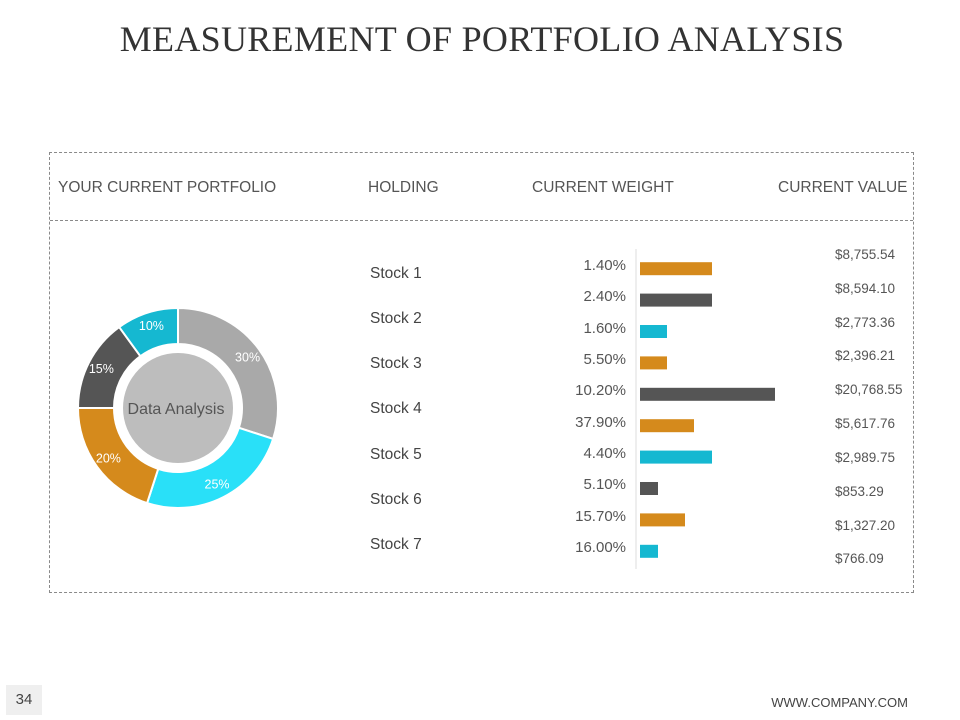 This screenshot has width=960, height=720. What do you see at coordinates (108, 459) in the screenshot?
I see `donut-slice-label: 20%` at bounding box center [108, 459].